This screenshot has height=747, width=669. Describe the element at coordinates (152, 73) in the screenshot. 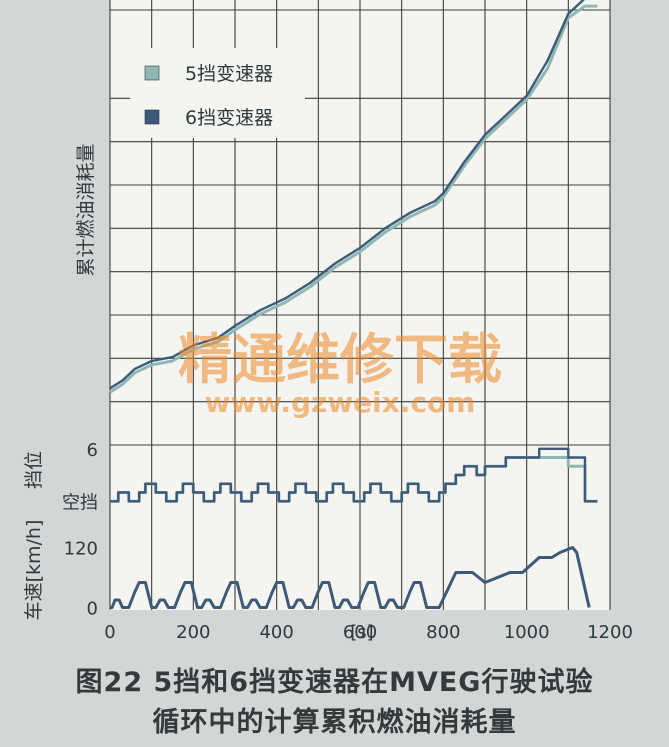

I see `legend-swatch-5-speed` at that location.